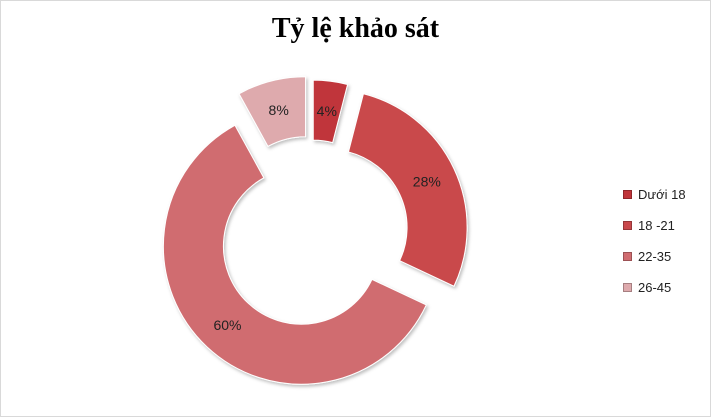 The height and width of the screenshot is (417, 711). I want to click on data-label-0: 4%, so click(327, 111).